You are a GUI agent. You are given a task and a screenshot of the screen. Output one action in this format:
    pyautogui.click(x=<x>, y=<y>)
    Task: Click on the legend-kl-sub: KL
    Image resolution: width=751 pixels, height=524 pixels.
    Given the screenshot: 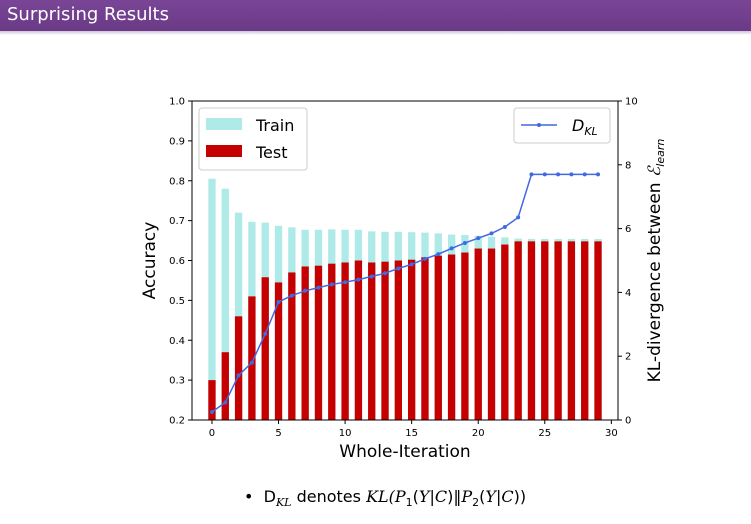 What is the action you would take?
    pyautogui.click(x=590, y=131)
    